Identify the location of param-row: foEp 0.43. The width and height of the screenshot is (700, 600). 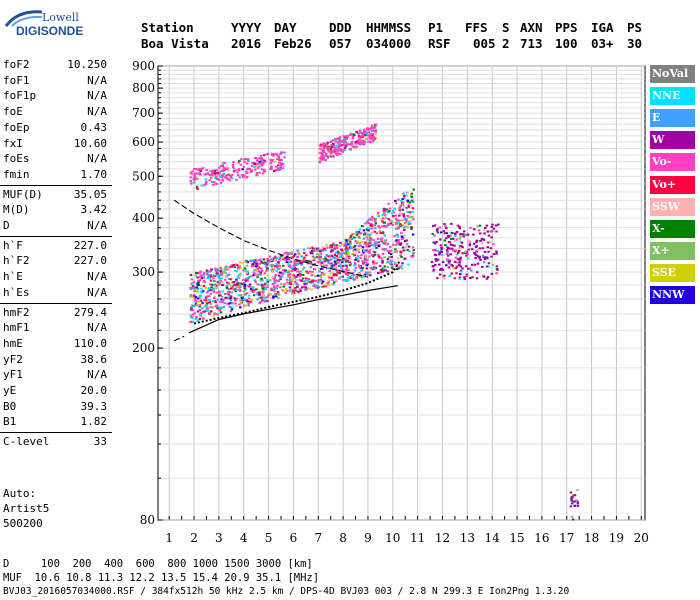
(55, 128).